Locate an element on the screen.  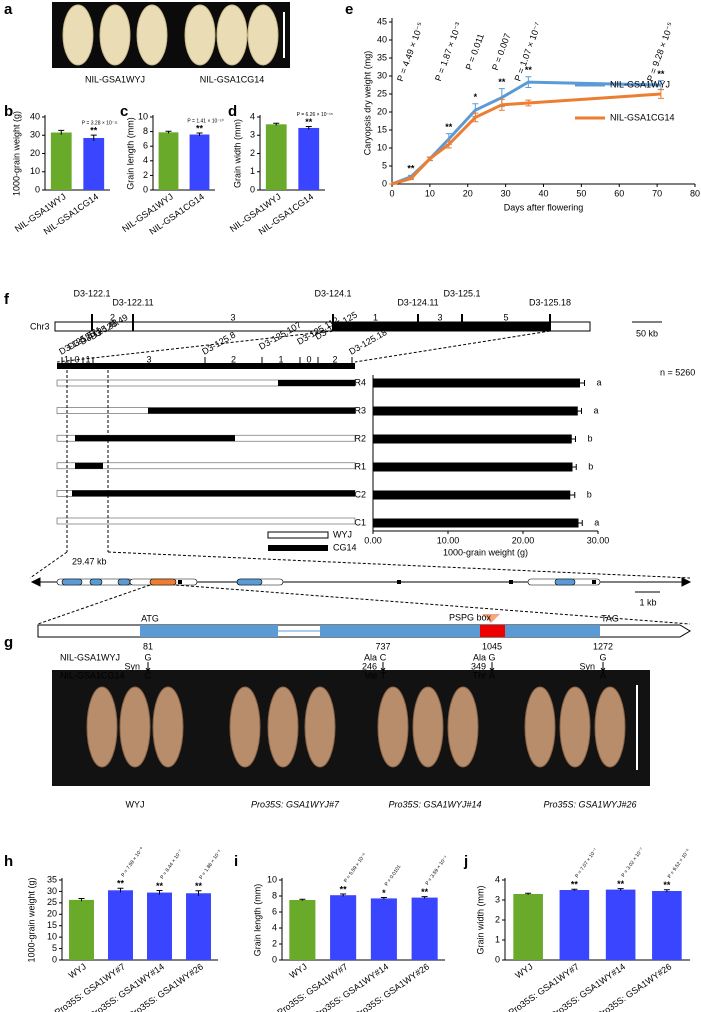
panel-label: d is located at coordinates (232, 111).